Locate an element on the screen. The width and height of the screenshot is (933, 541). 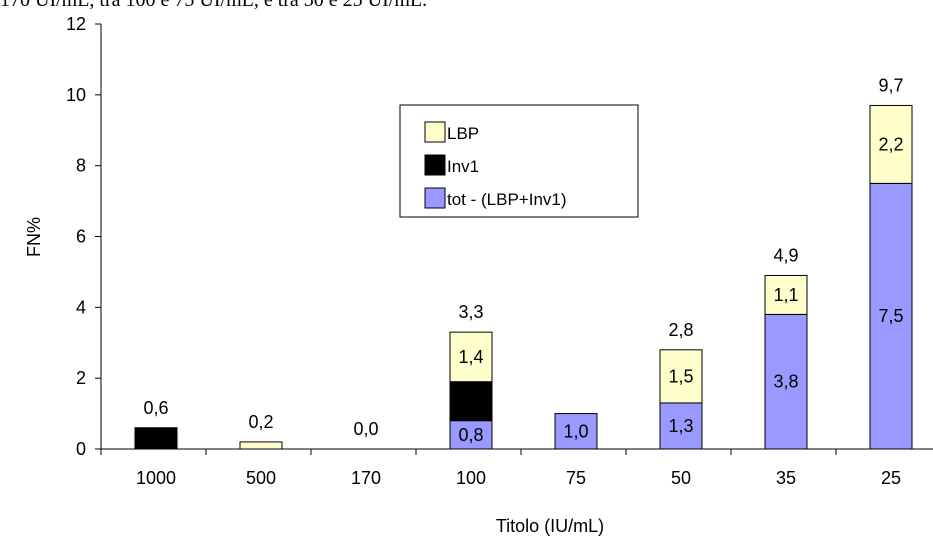
segment-value-label: 0,8 is located at coordinates (470, 435).